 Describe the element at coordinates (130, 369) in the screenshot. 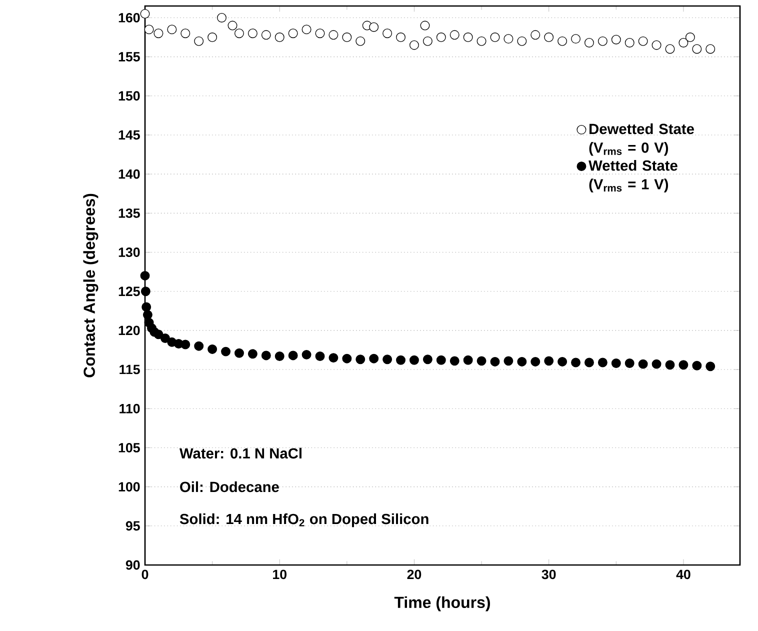

I see `y-tick-label: 115` at that location.